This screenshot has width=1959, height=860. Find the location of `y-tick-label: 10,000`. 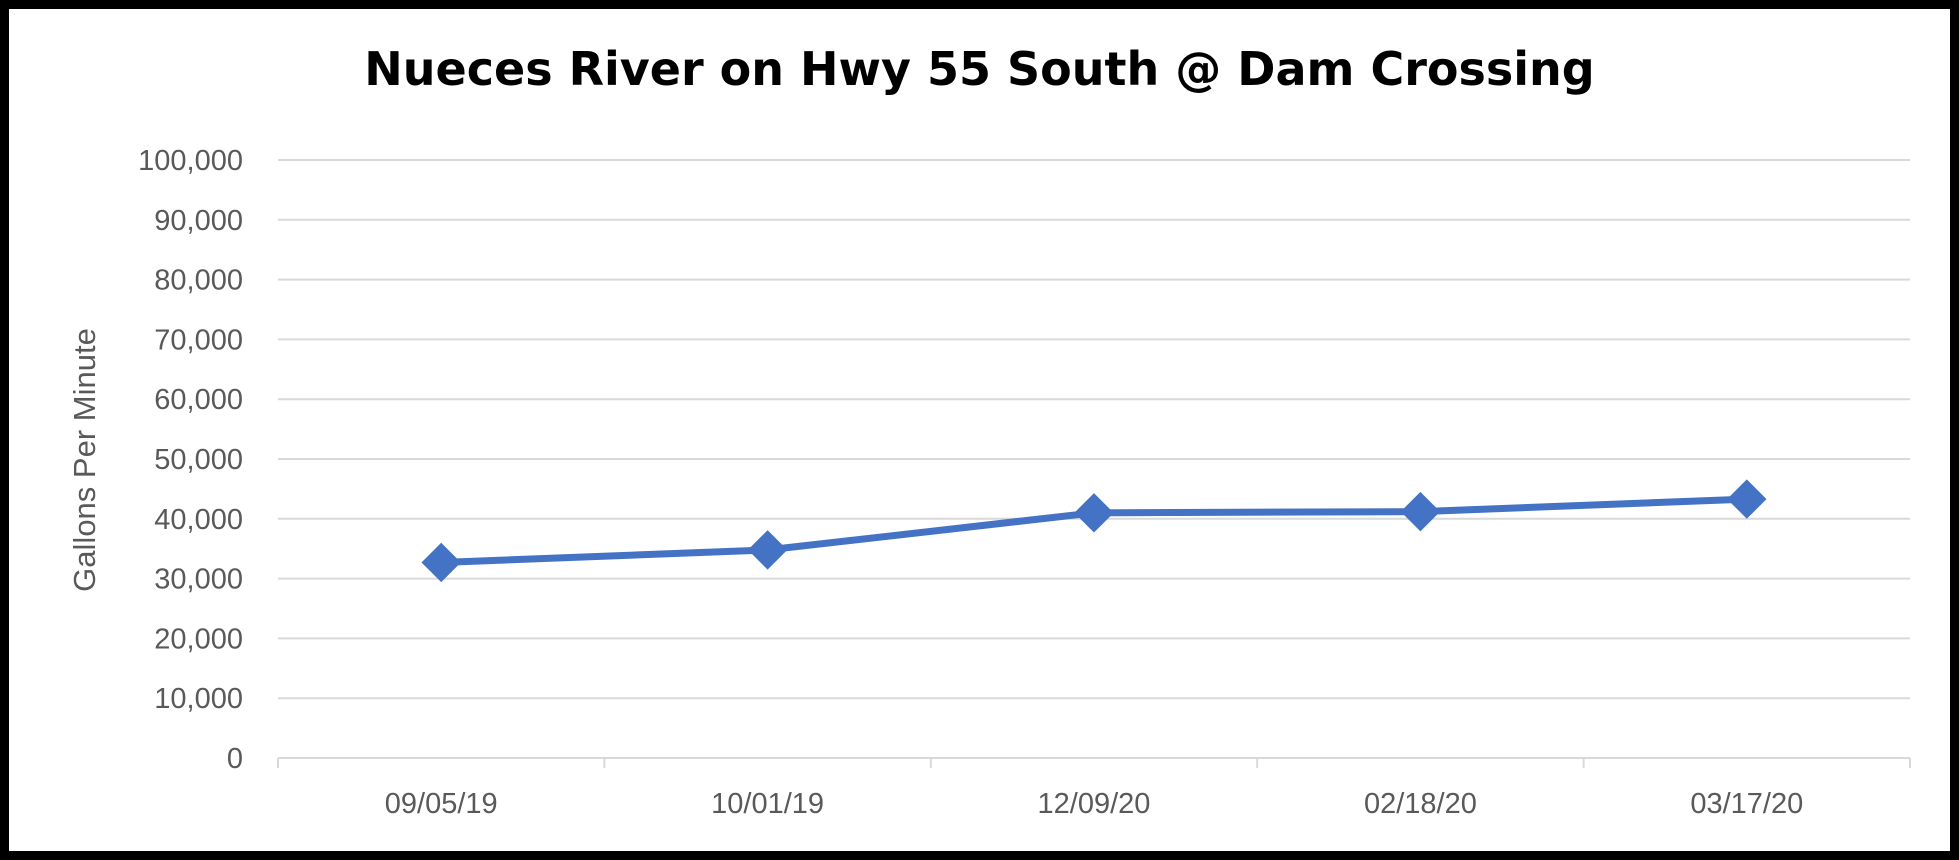

y-tick-label: 10,000 is located at coordinates (198, 699).